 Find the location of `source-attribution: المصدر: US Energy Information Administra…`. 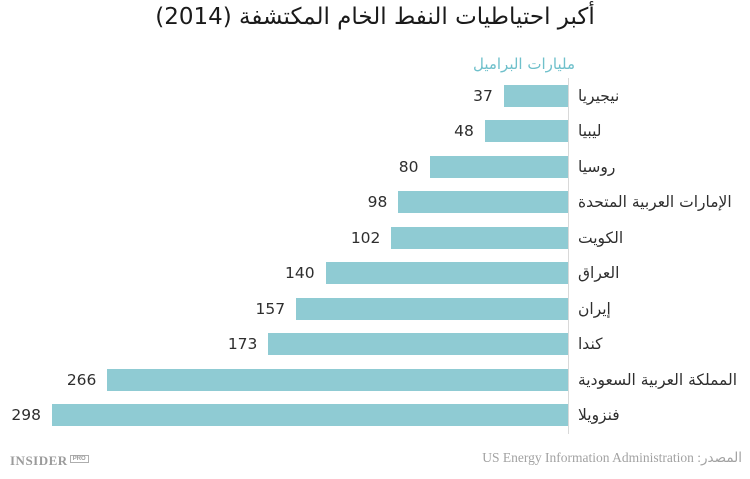

source-attribution: المصدر: US Energy Information Administra… is located at coordinates (612, 457).